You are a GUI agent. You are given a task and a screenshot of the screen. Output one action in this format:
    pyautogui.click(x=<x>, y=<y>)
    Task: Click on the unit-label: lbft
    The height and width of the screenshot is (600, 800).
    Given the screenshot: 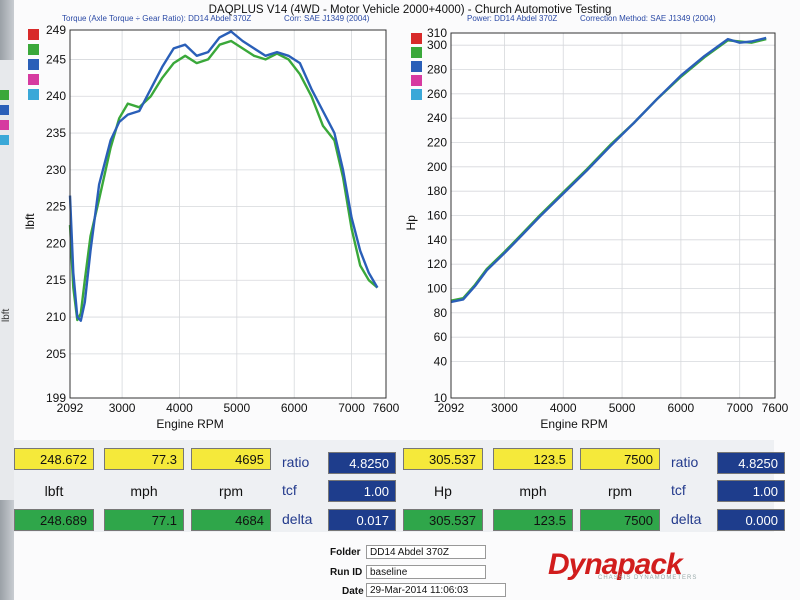 What is the action you would take?
    pyautogui.click(x=54, y=491)
    